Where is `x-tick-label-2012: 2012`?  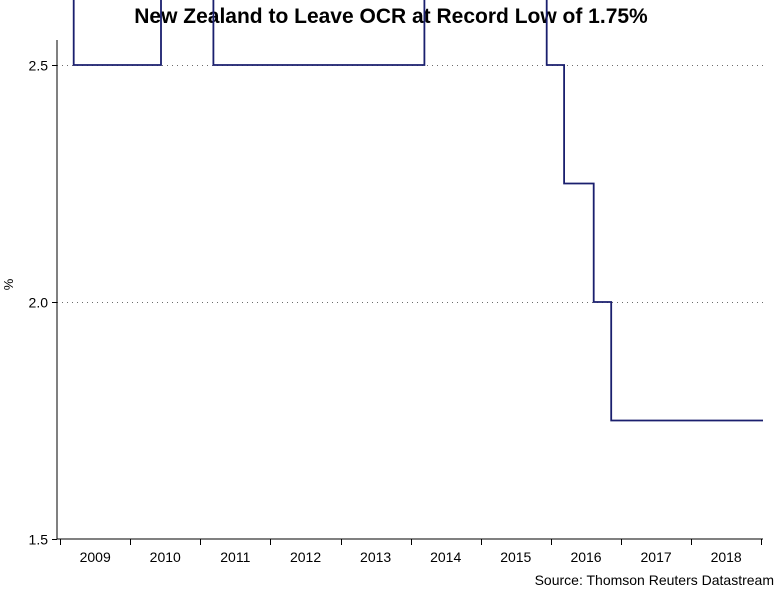 x-tick-label-2012: 2012 is located at coordinates (305, 557).